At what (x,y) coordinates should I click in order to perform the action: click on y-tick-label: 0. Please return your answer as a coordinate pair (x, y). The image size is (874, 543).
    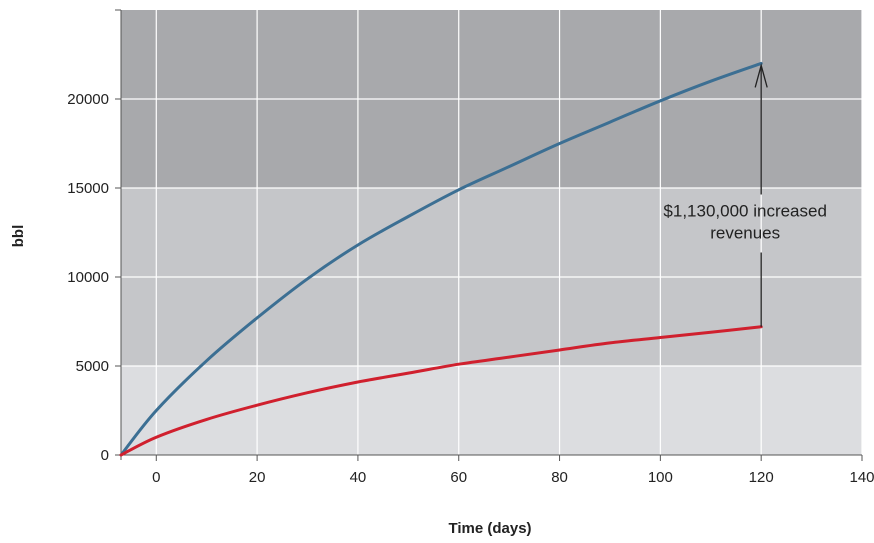
    Looking at the image, I should click on (105, 455).